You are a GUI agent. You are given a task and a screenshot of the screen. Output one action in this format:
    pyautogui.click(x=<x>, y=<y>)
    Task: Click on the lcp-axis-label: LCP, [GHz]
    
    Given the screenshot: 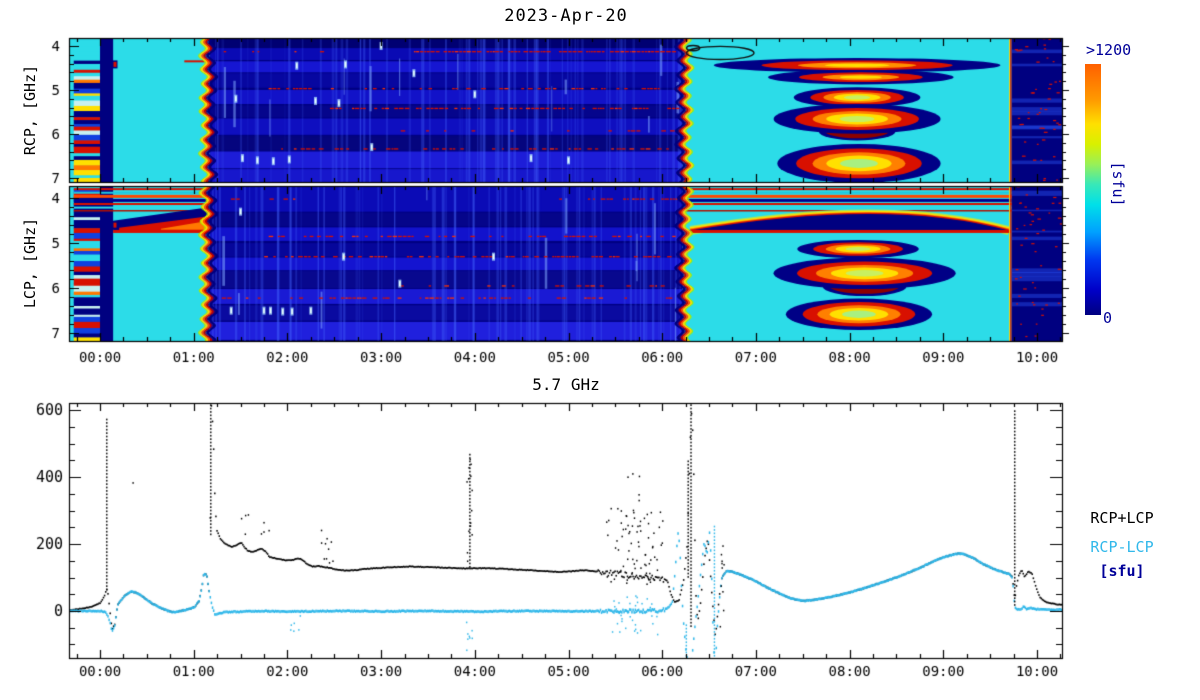 What is the action you would take?
    pyautogui.click(x=30, y=263)
    